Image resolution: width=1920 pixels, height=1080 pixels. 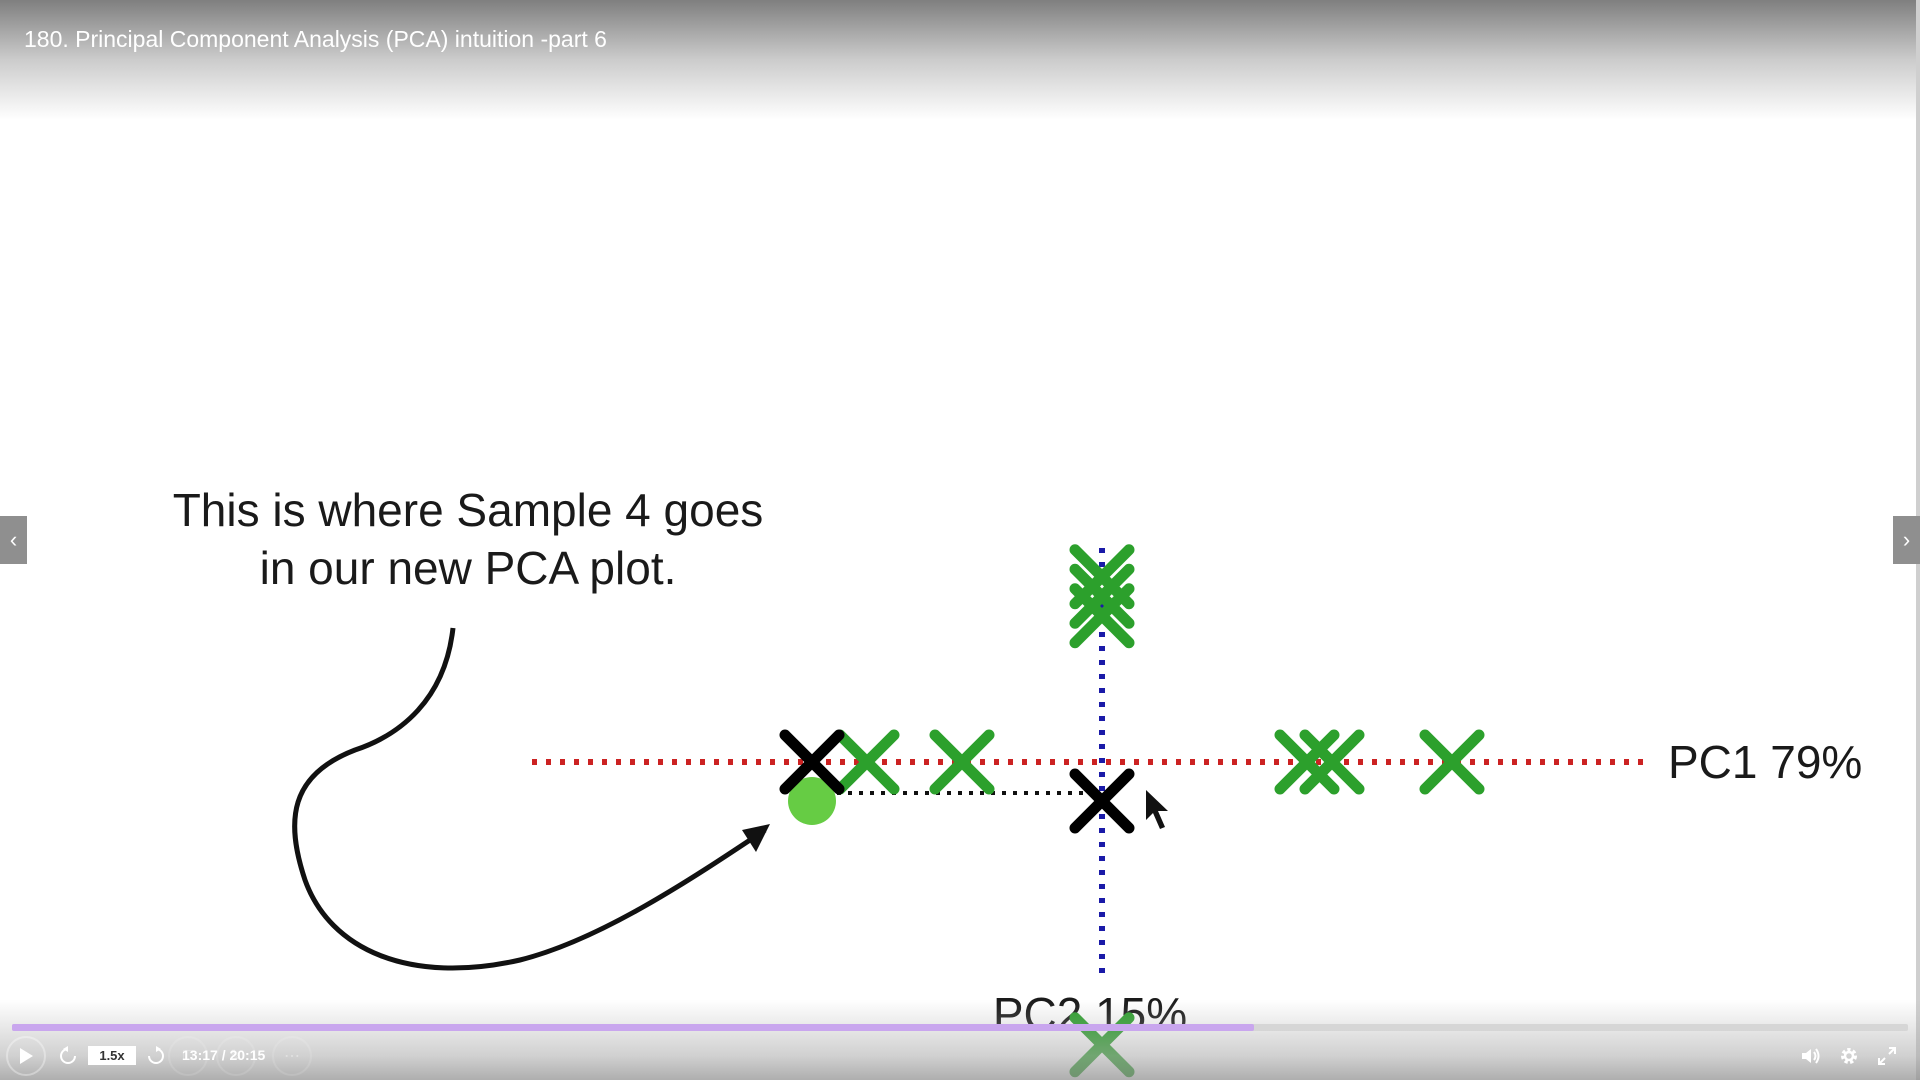 I want to click on fullscreen-icon, so click(x=1887, y=1056).